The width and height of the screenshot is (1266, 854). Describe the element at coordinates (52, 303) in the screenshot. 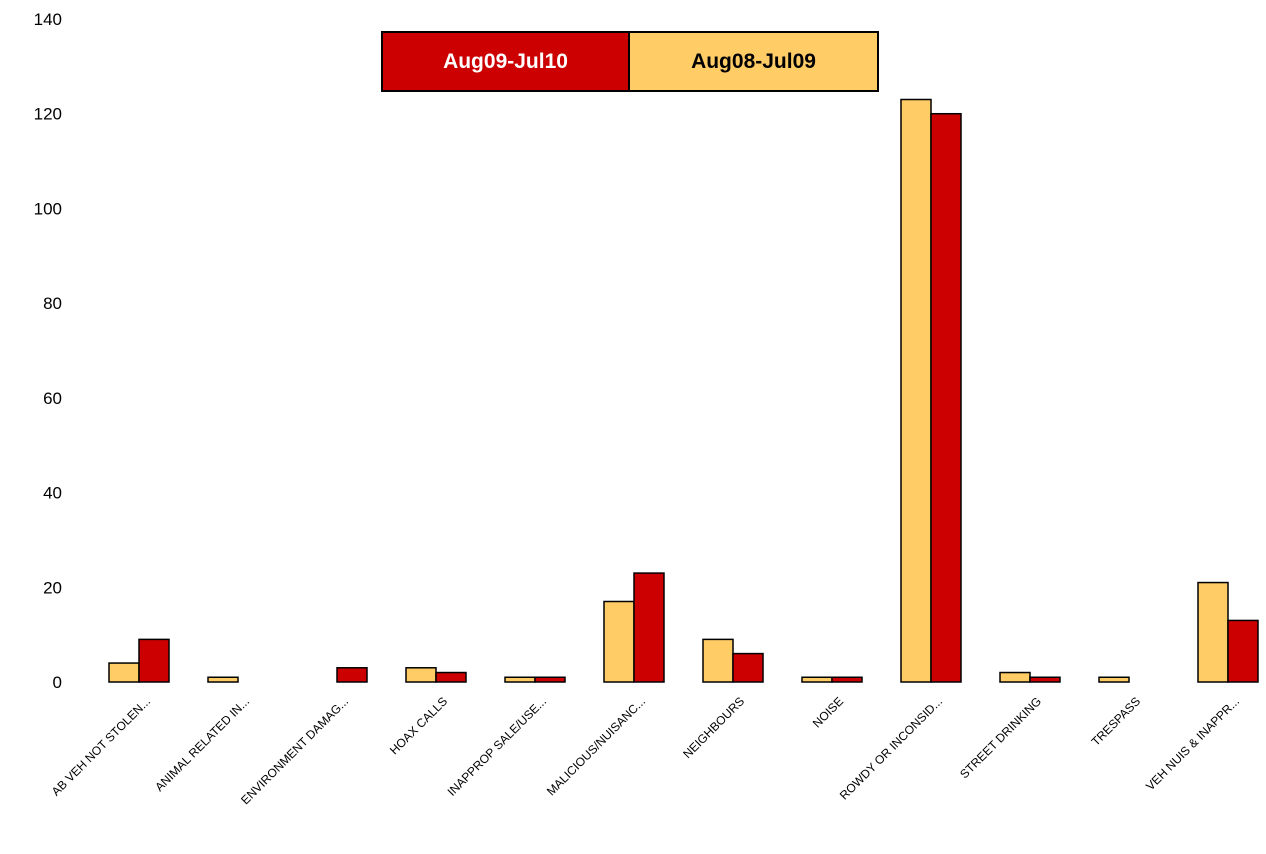

I see `y-tick-label: 80` at that location.